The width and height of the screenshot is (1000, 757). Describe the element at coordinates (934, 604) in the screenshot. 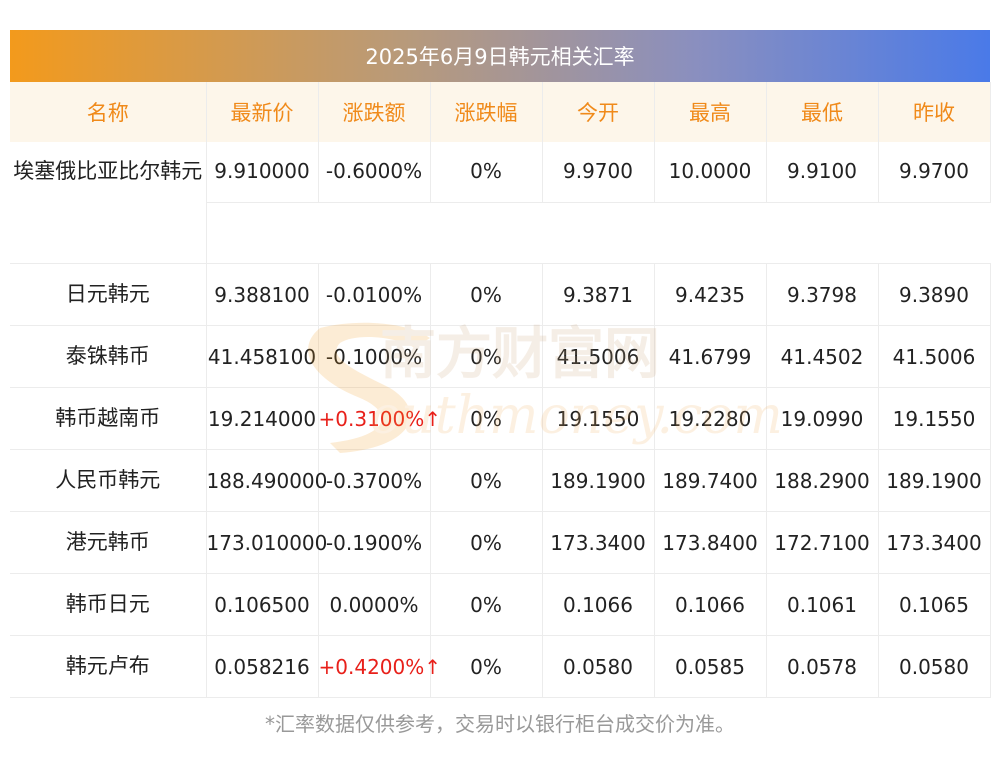

I see `cell-prev-close: 0.1065` at that location.